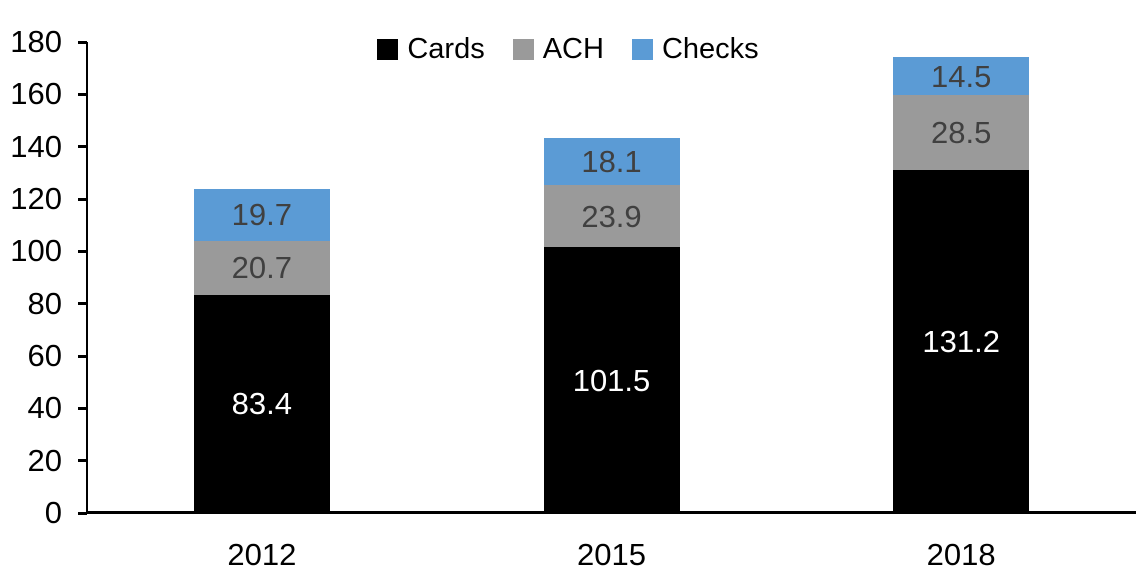 This screenshot has width=1136, height=588. I want to click on bar-segment-2018-ach: 28.5, so click(961, 132).